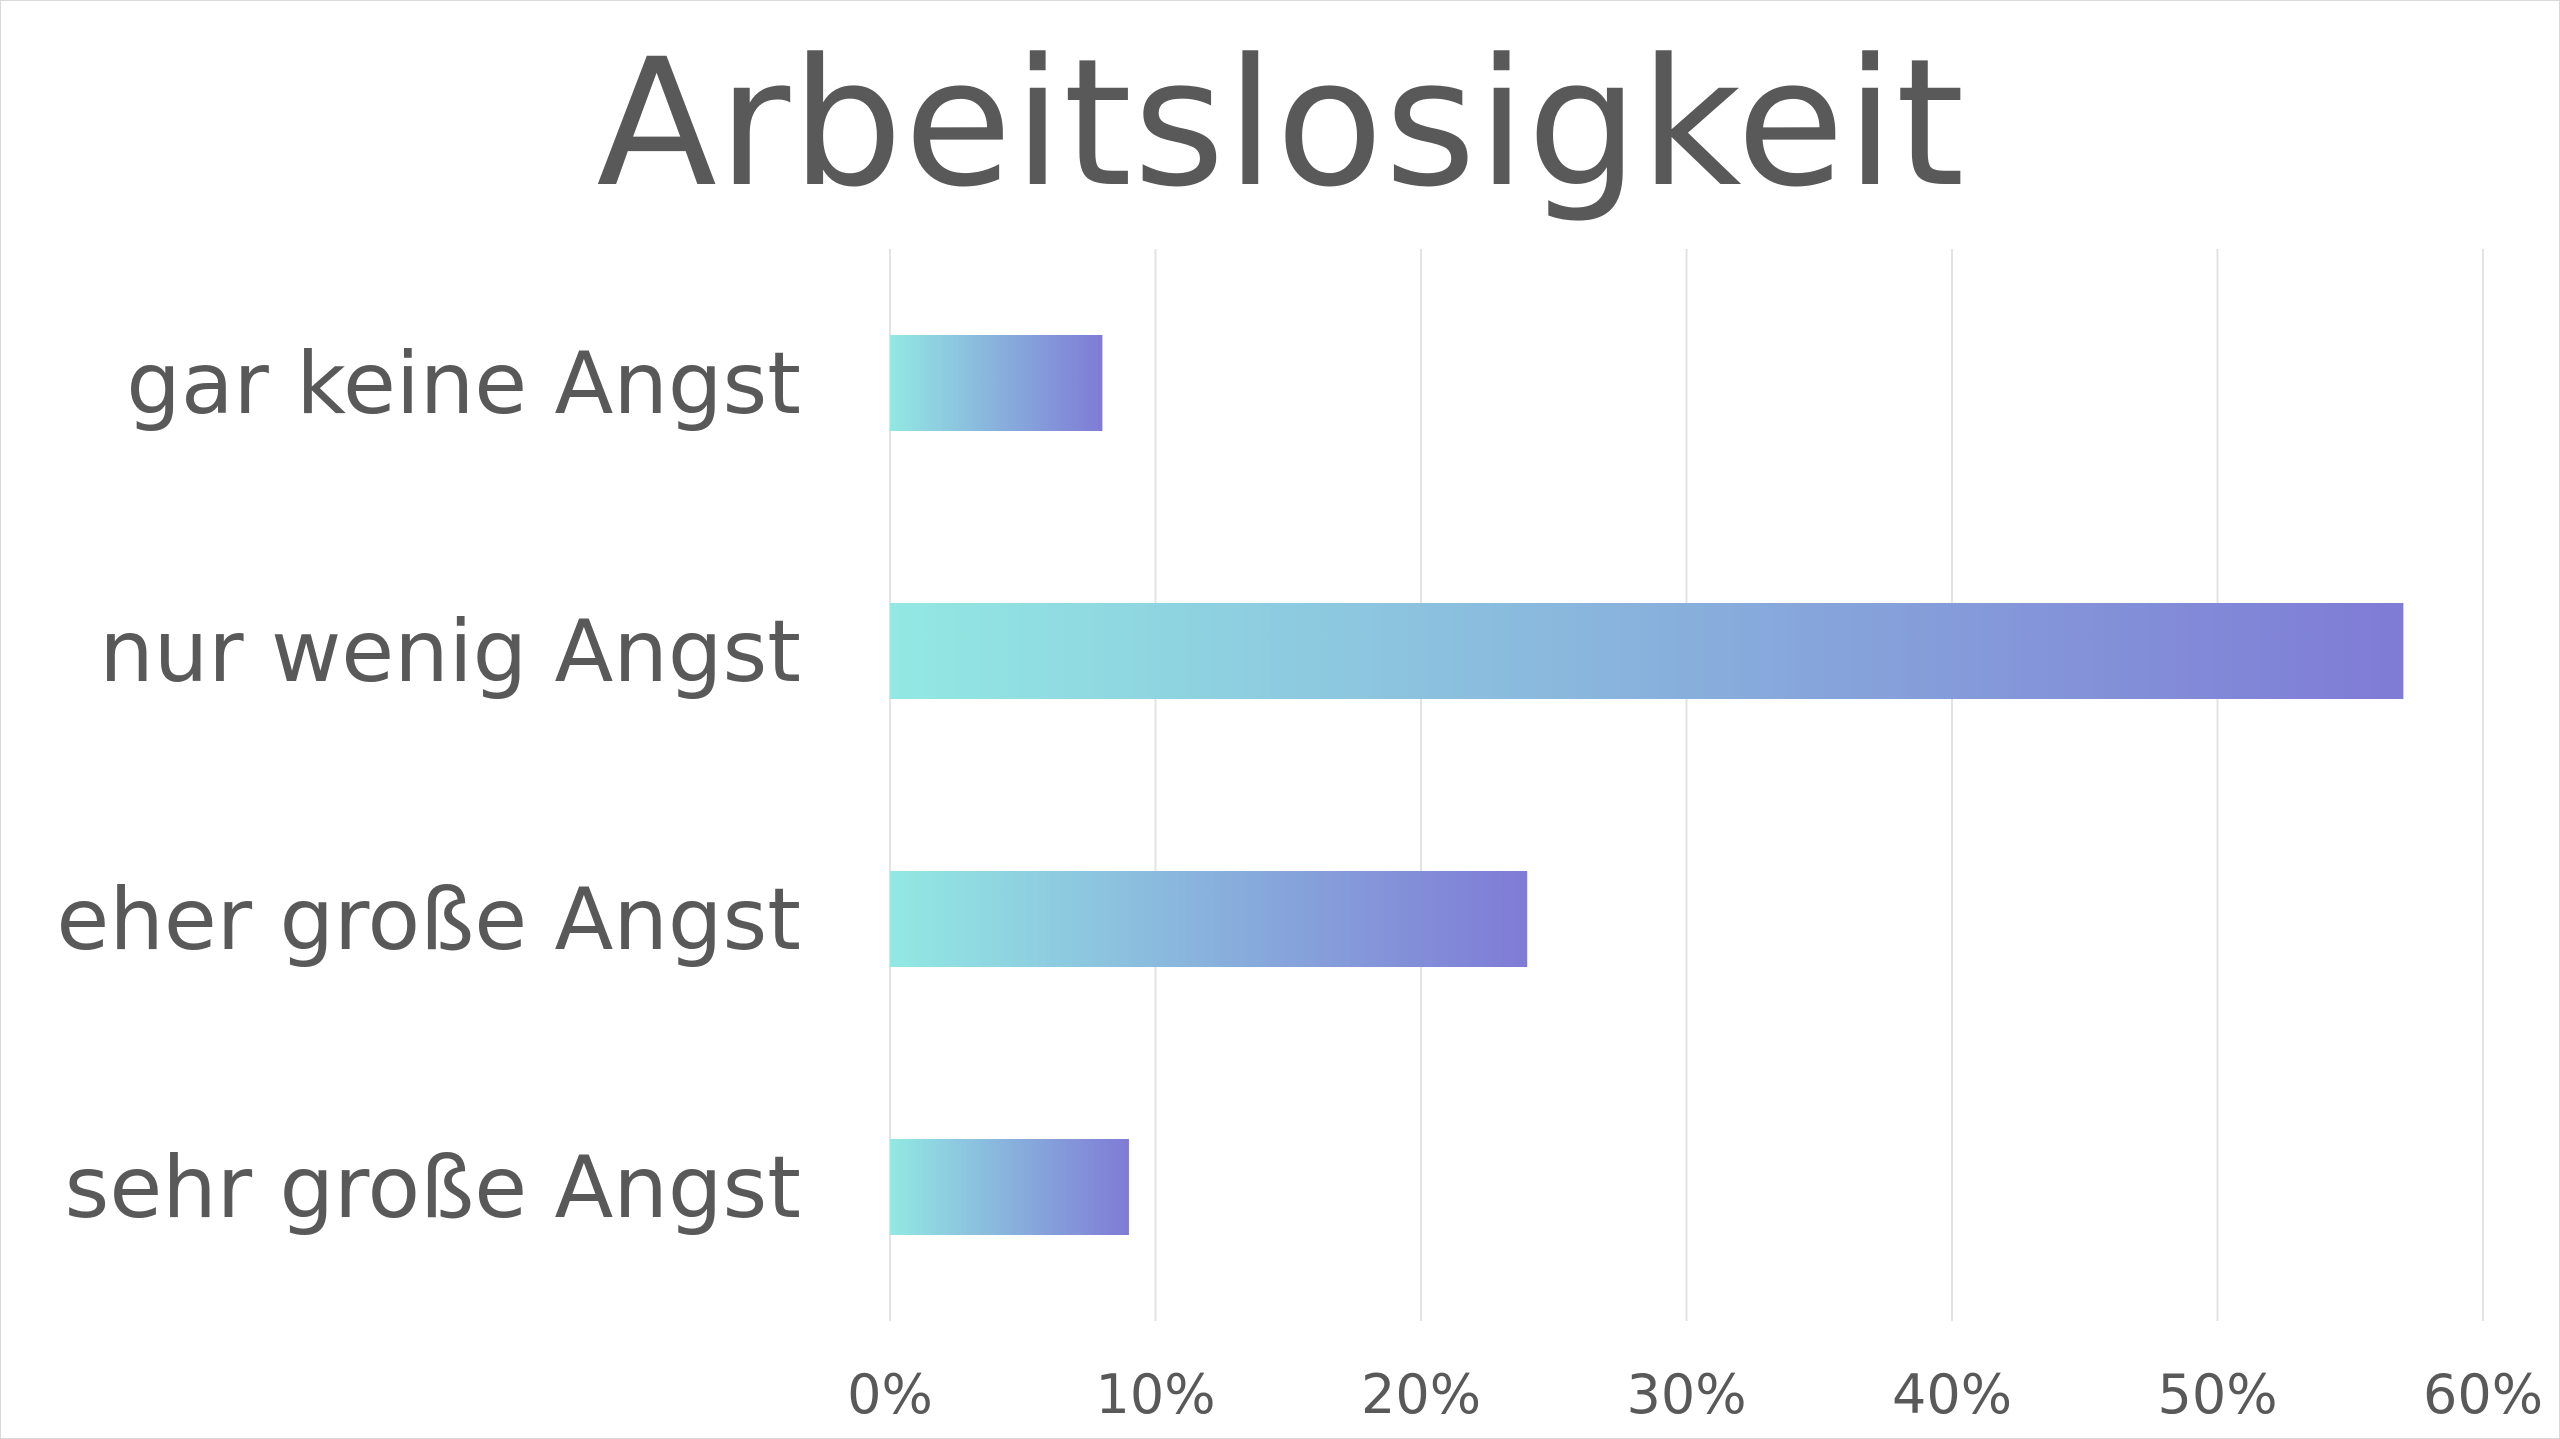 The height and width of the screenshot is (1439, 2560). Describe the element at coordinates (428, 920) in the screenshot. I see `category-label: eher große Angst` at that location.